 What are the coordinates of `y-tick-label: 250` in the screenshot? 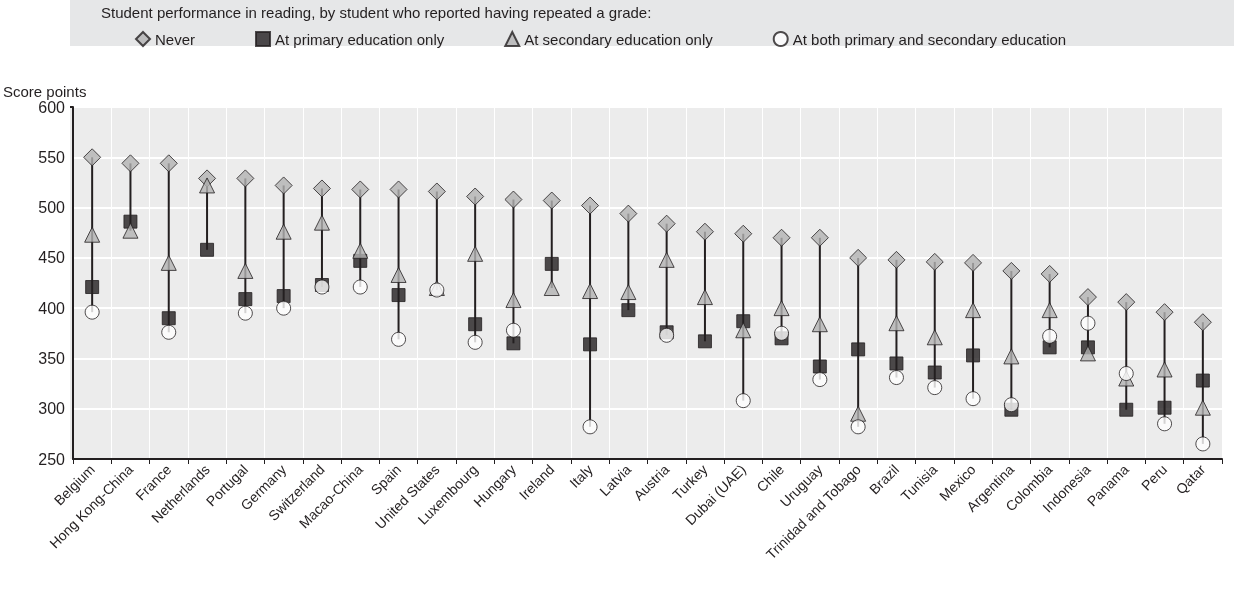 It's located at (52, 459).